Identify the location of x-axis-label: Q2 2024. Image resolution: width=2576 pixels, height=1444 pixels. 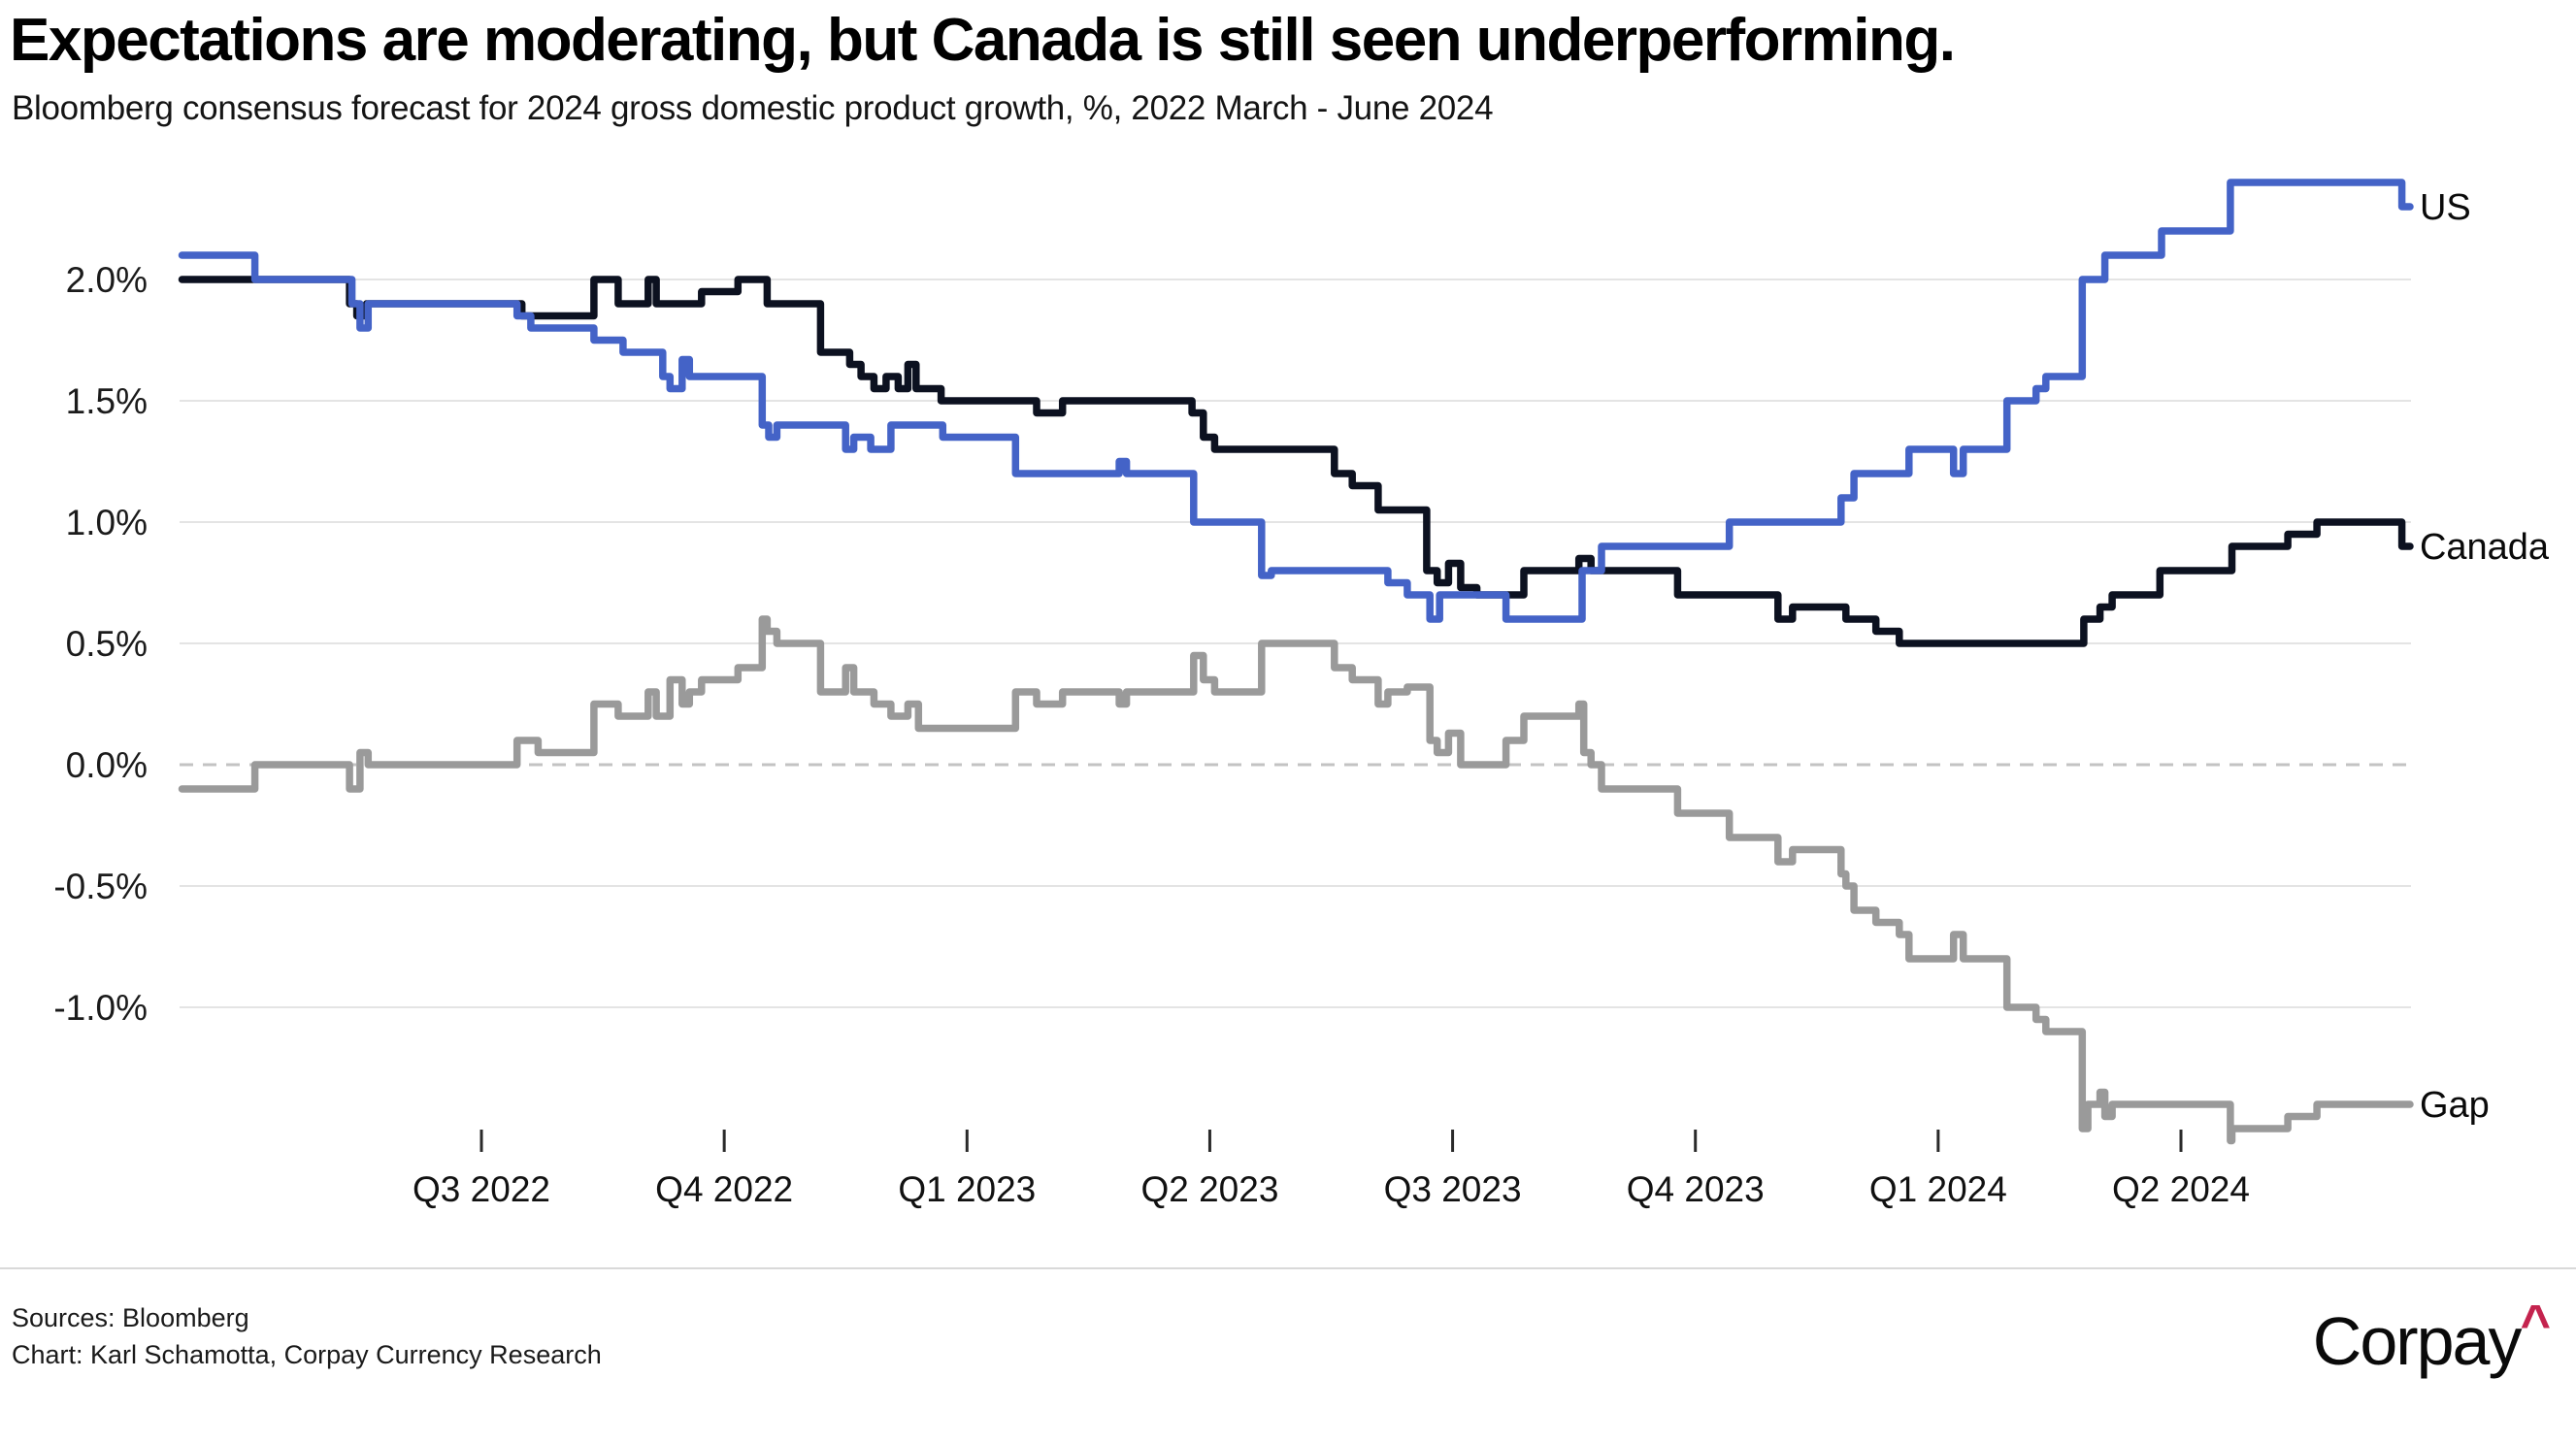
(2181, 1189).